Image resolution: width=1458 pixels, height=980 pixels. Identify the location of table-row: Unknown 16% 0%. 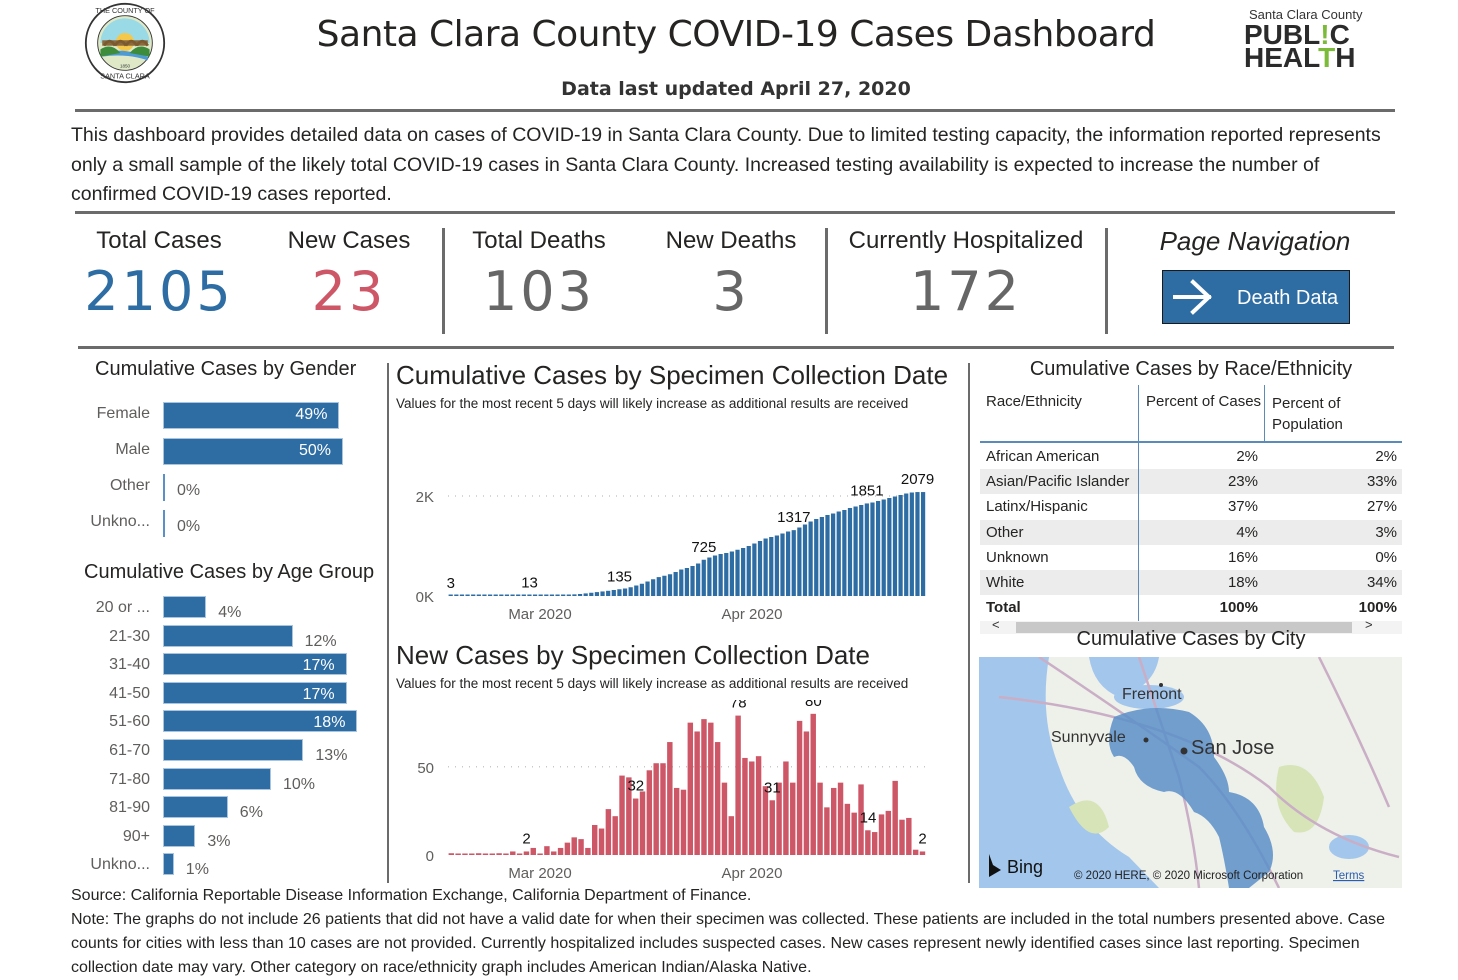
(1191, 557).